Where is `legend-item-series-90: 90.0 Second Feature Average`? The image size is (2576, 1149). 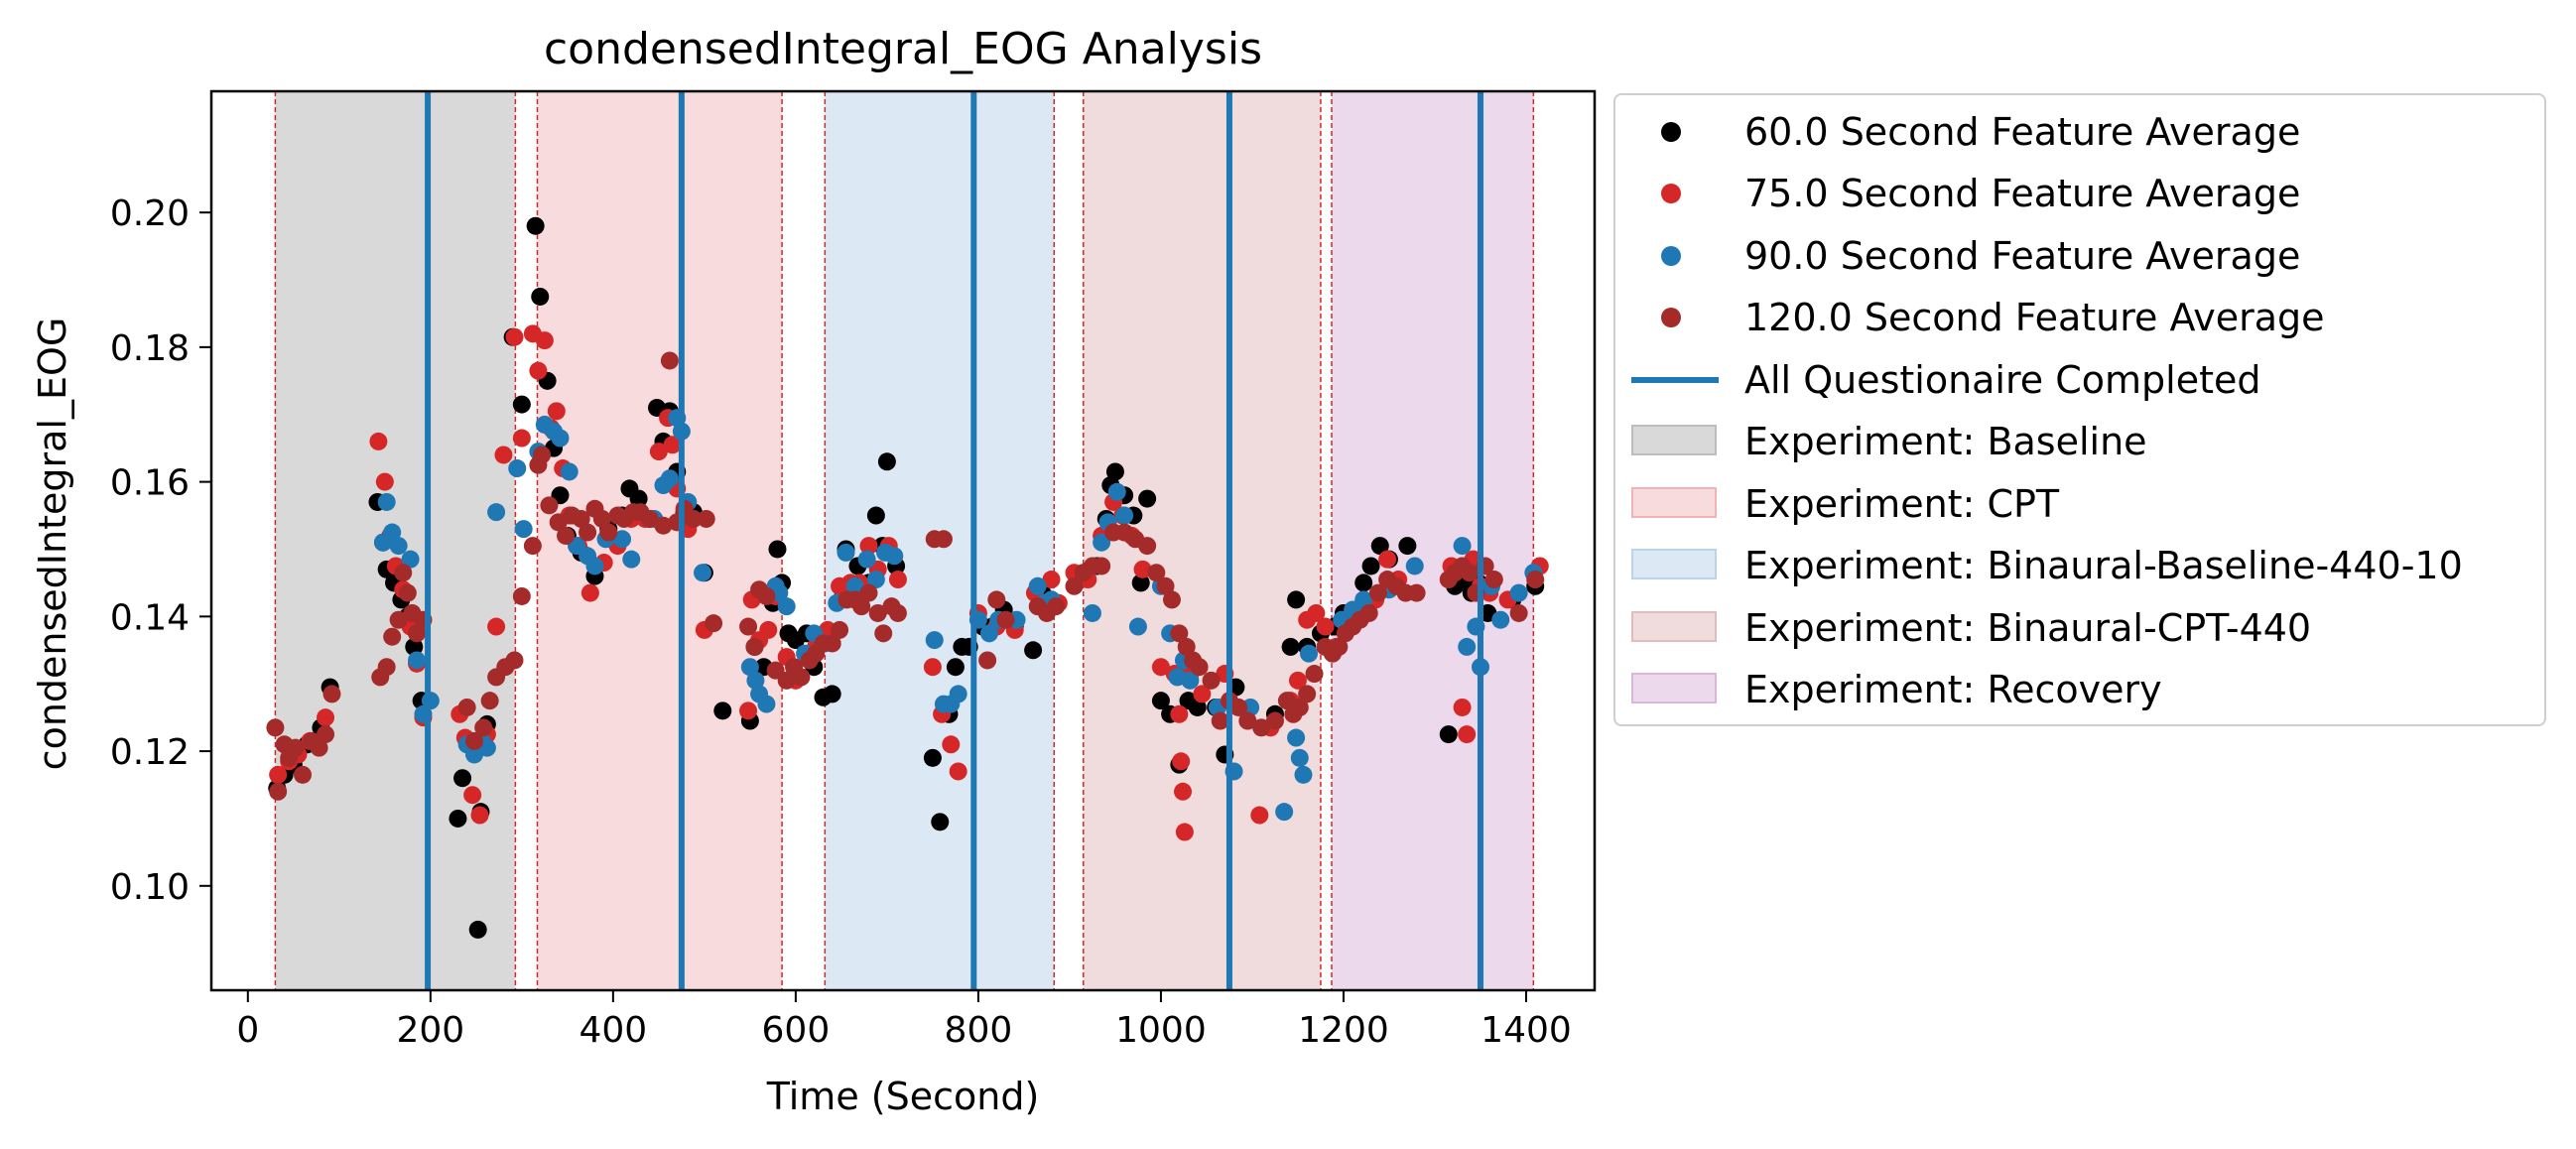
legend-item-series-90: 90.0 Second Feature Average is located at coordinates (2080, 256).